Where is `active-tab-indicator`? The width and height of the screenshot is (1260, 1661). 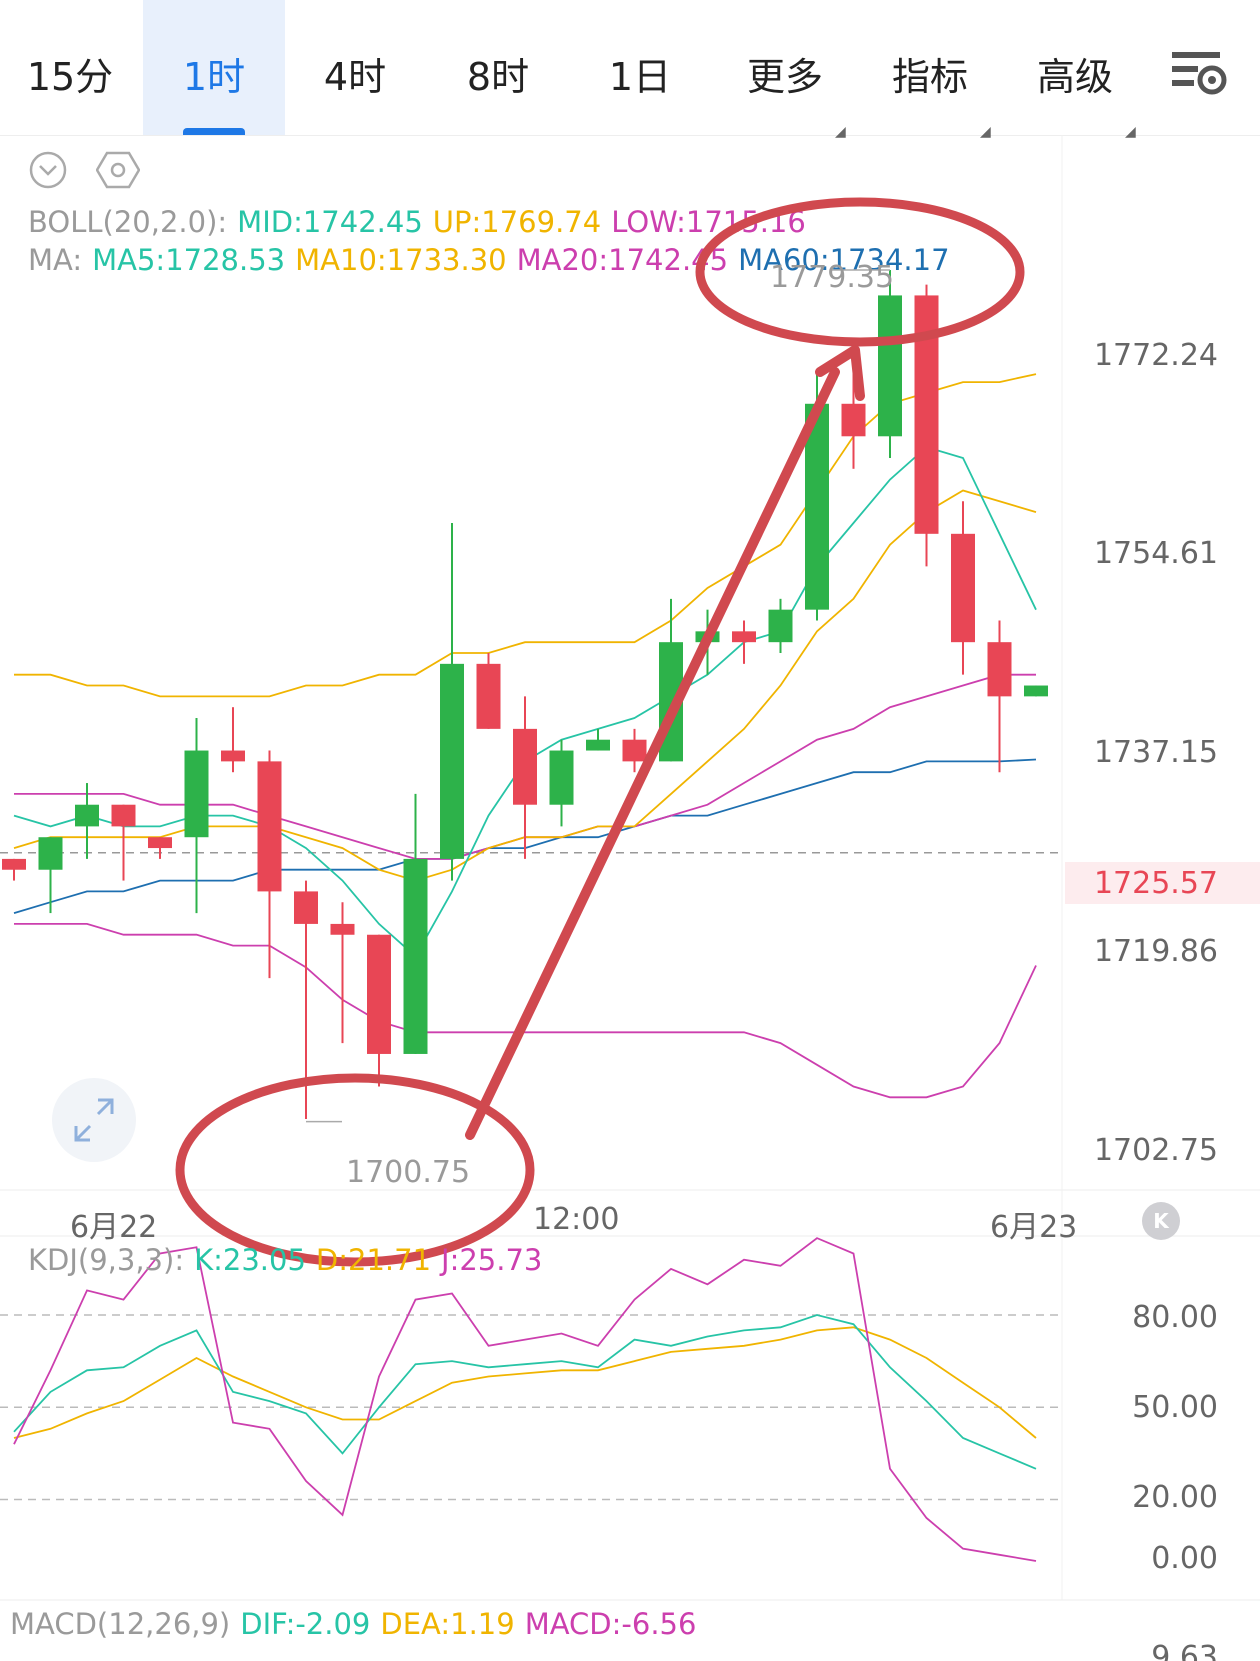
active-tab-indicator is located at coordinates (214, 131).